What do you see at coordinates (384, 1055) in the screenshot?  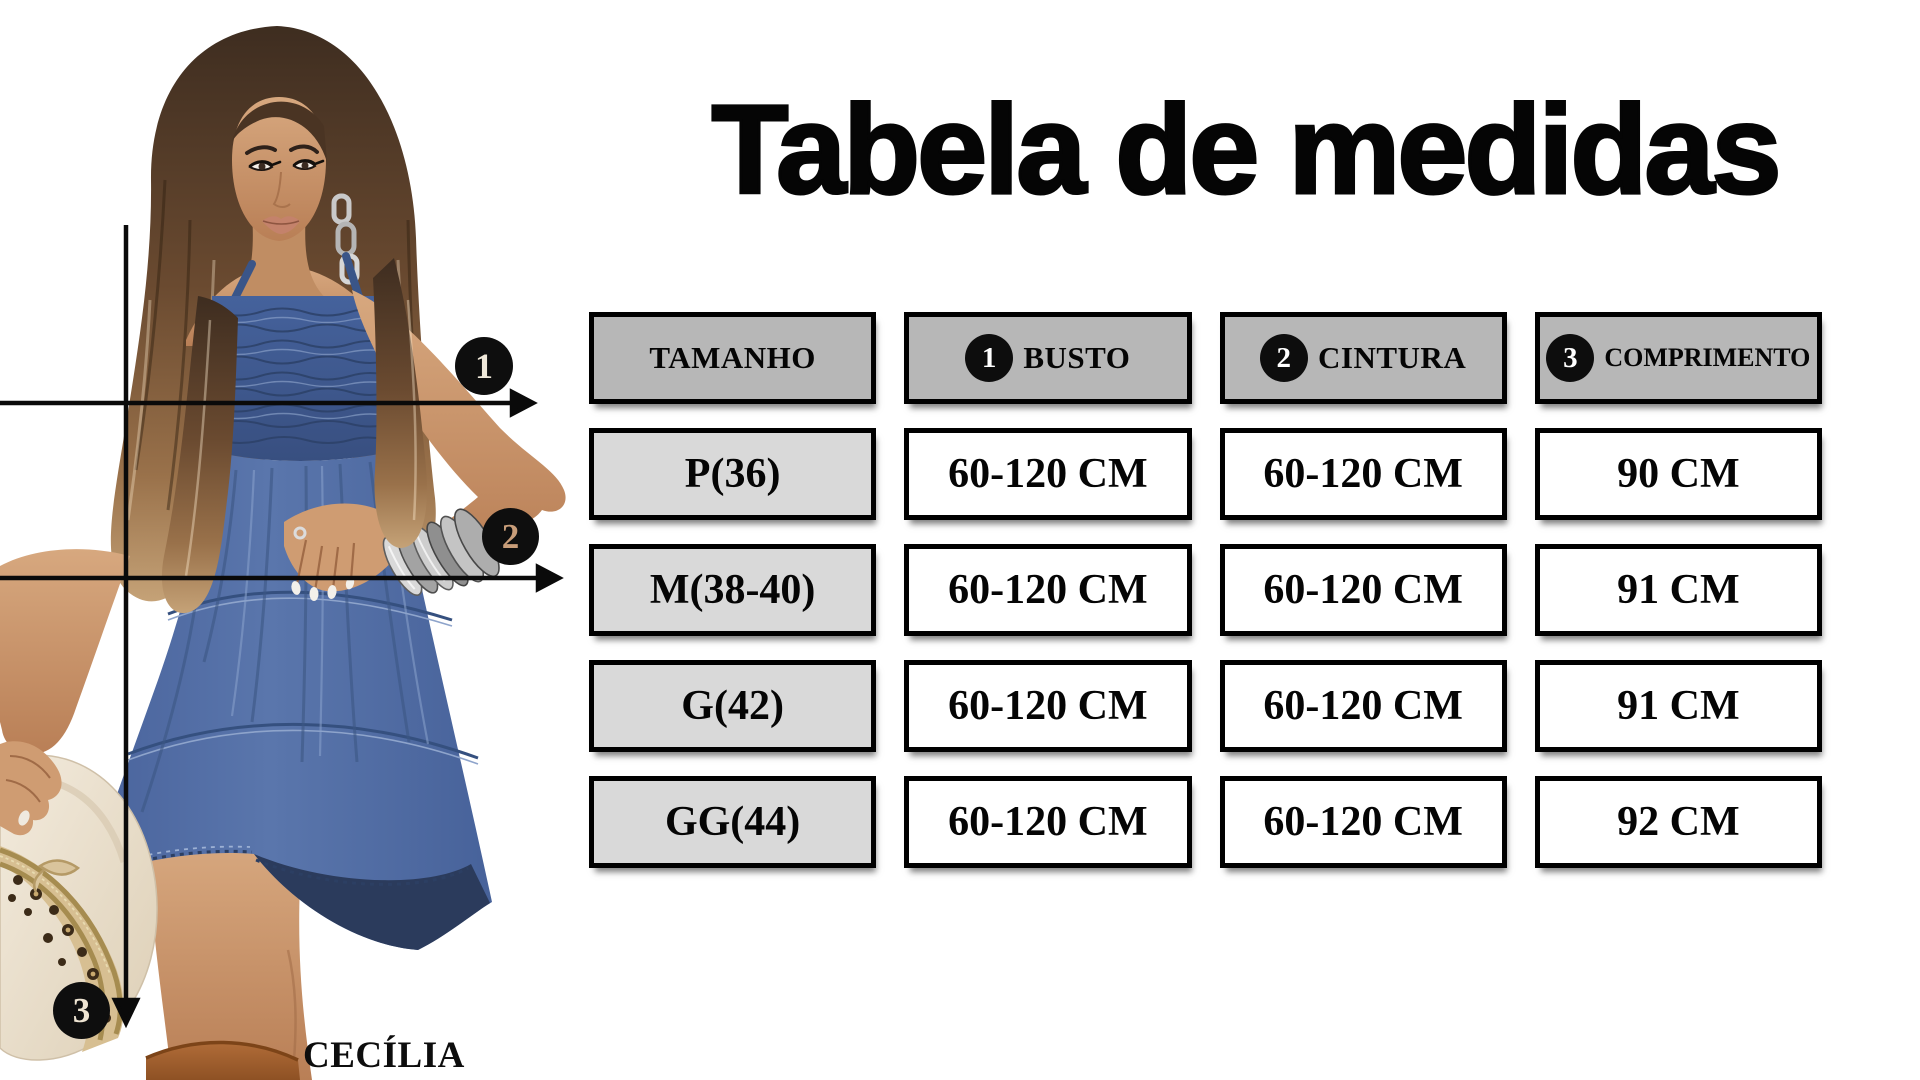 I see `product-name: CECÍLIA` at bounding box center [384, 1055].